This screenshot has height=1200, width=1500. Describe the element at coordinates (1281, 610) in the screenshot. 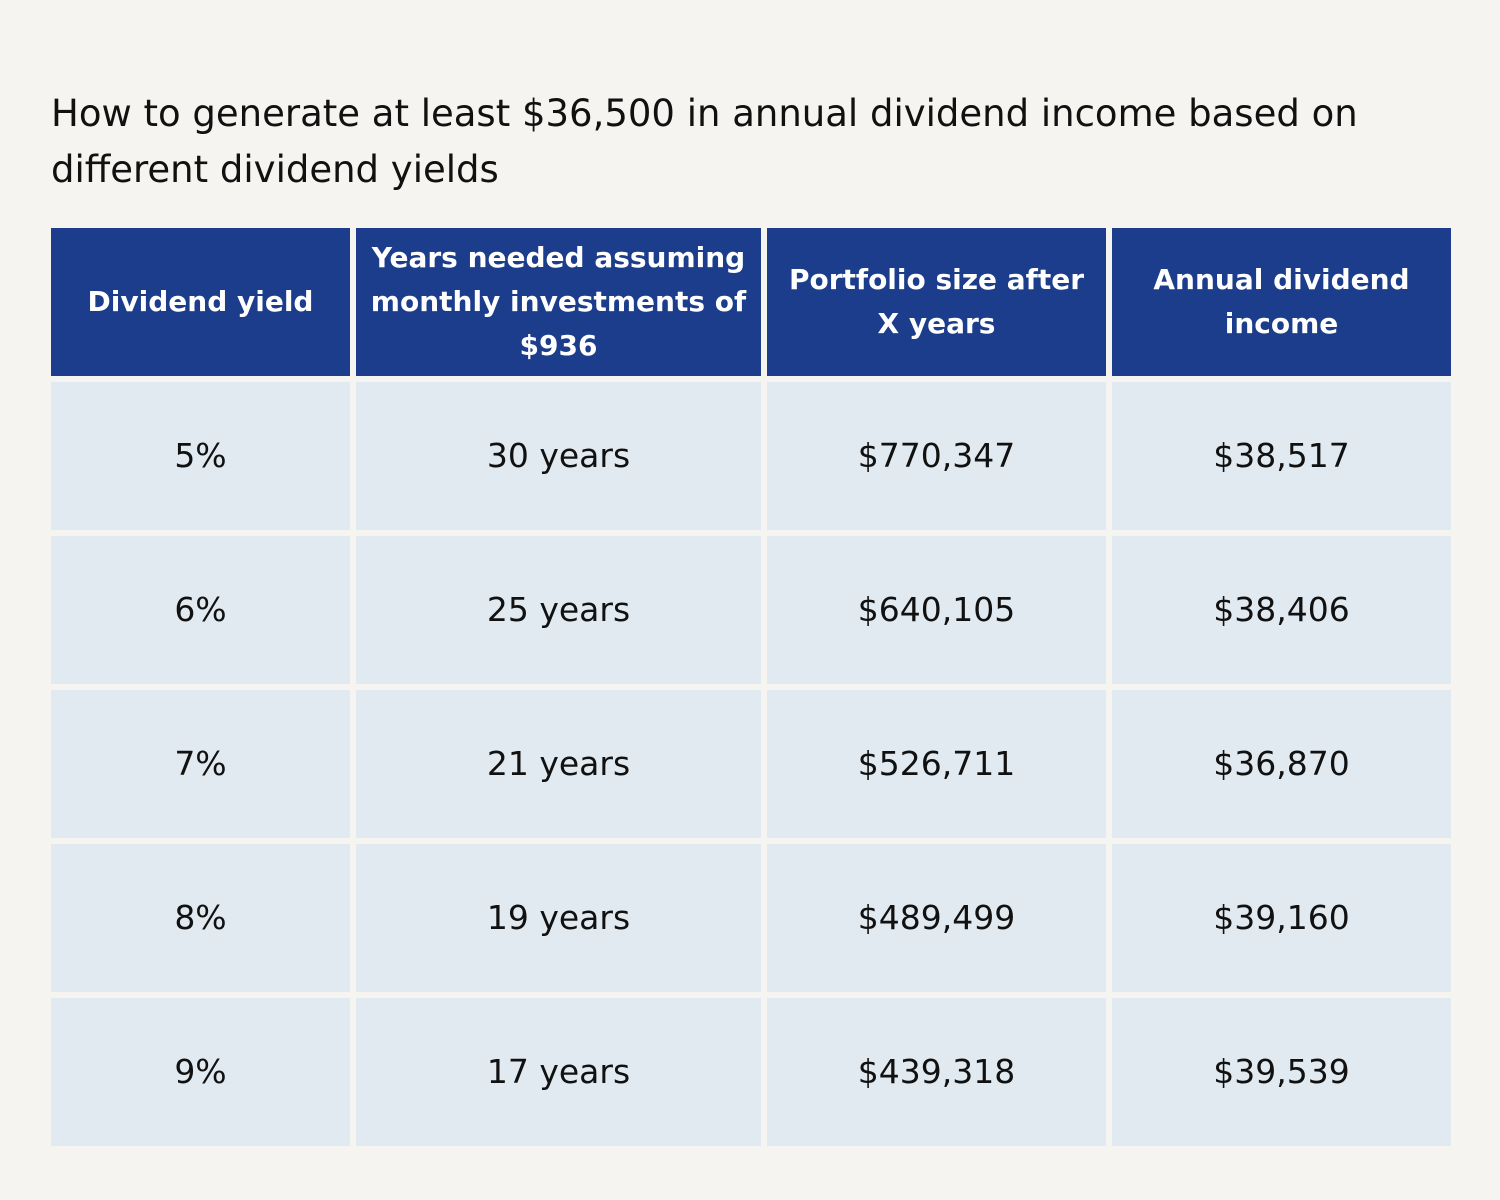

I see `table-cell: $38,406` at that location.